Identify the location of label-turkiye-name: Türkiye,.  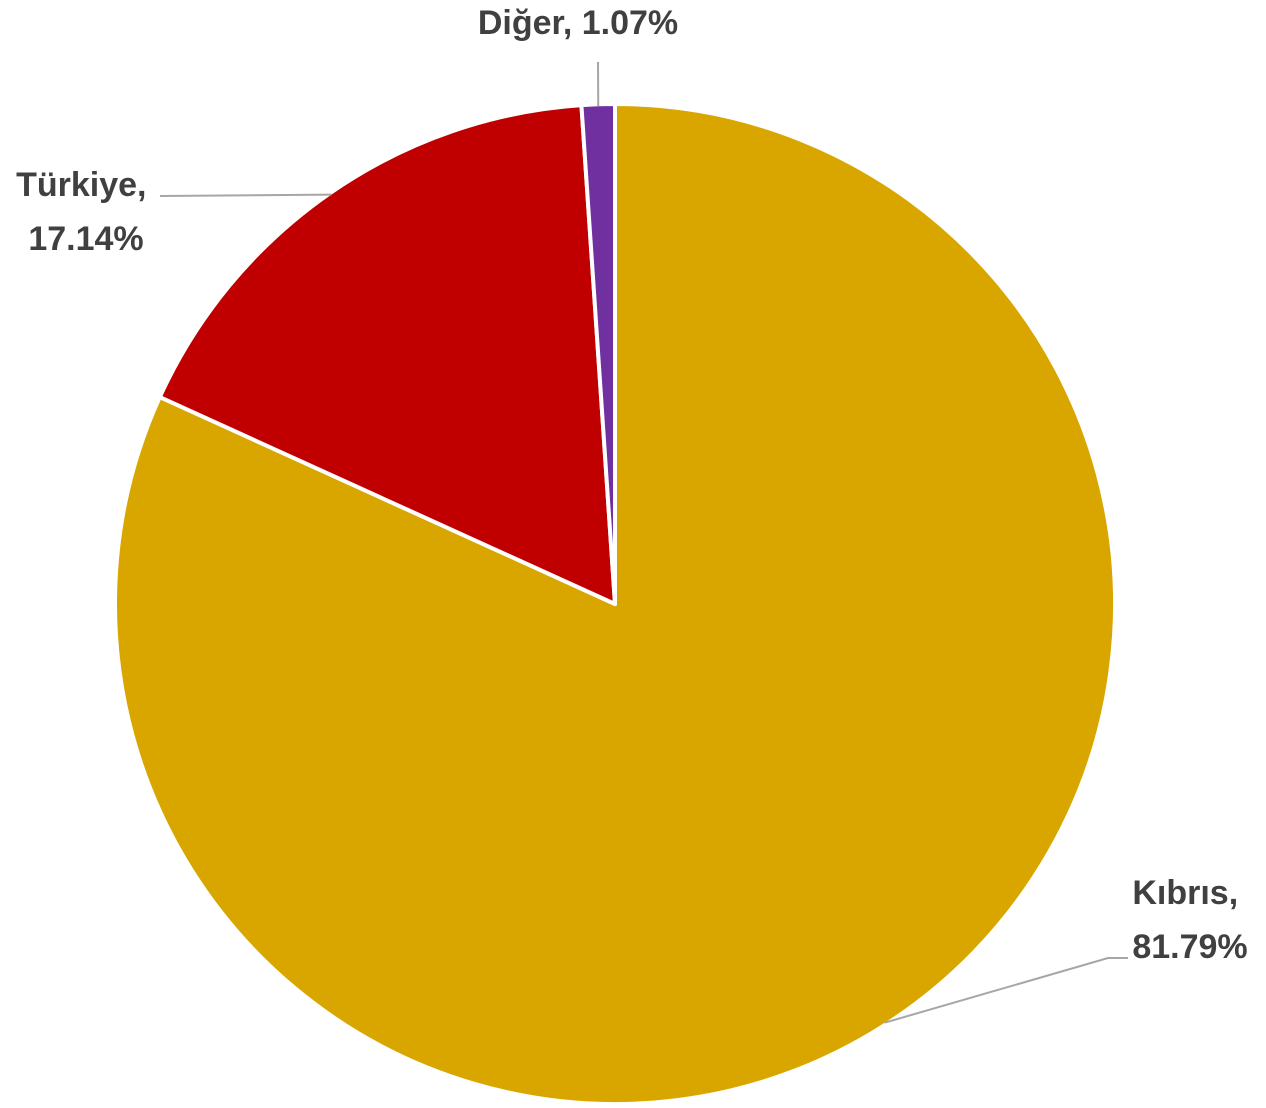
(81, 185).